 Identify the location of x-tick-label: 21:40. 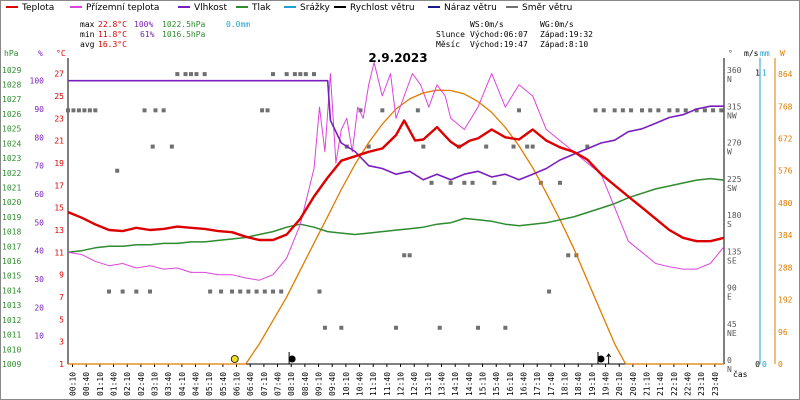
(660, 384).